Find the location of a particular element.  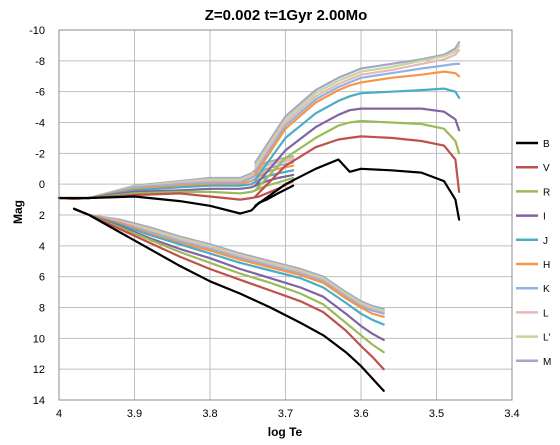

x-tick-label: 3.8 is located at coordinates (209, 414).